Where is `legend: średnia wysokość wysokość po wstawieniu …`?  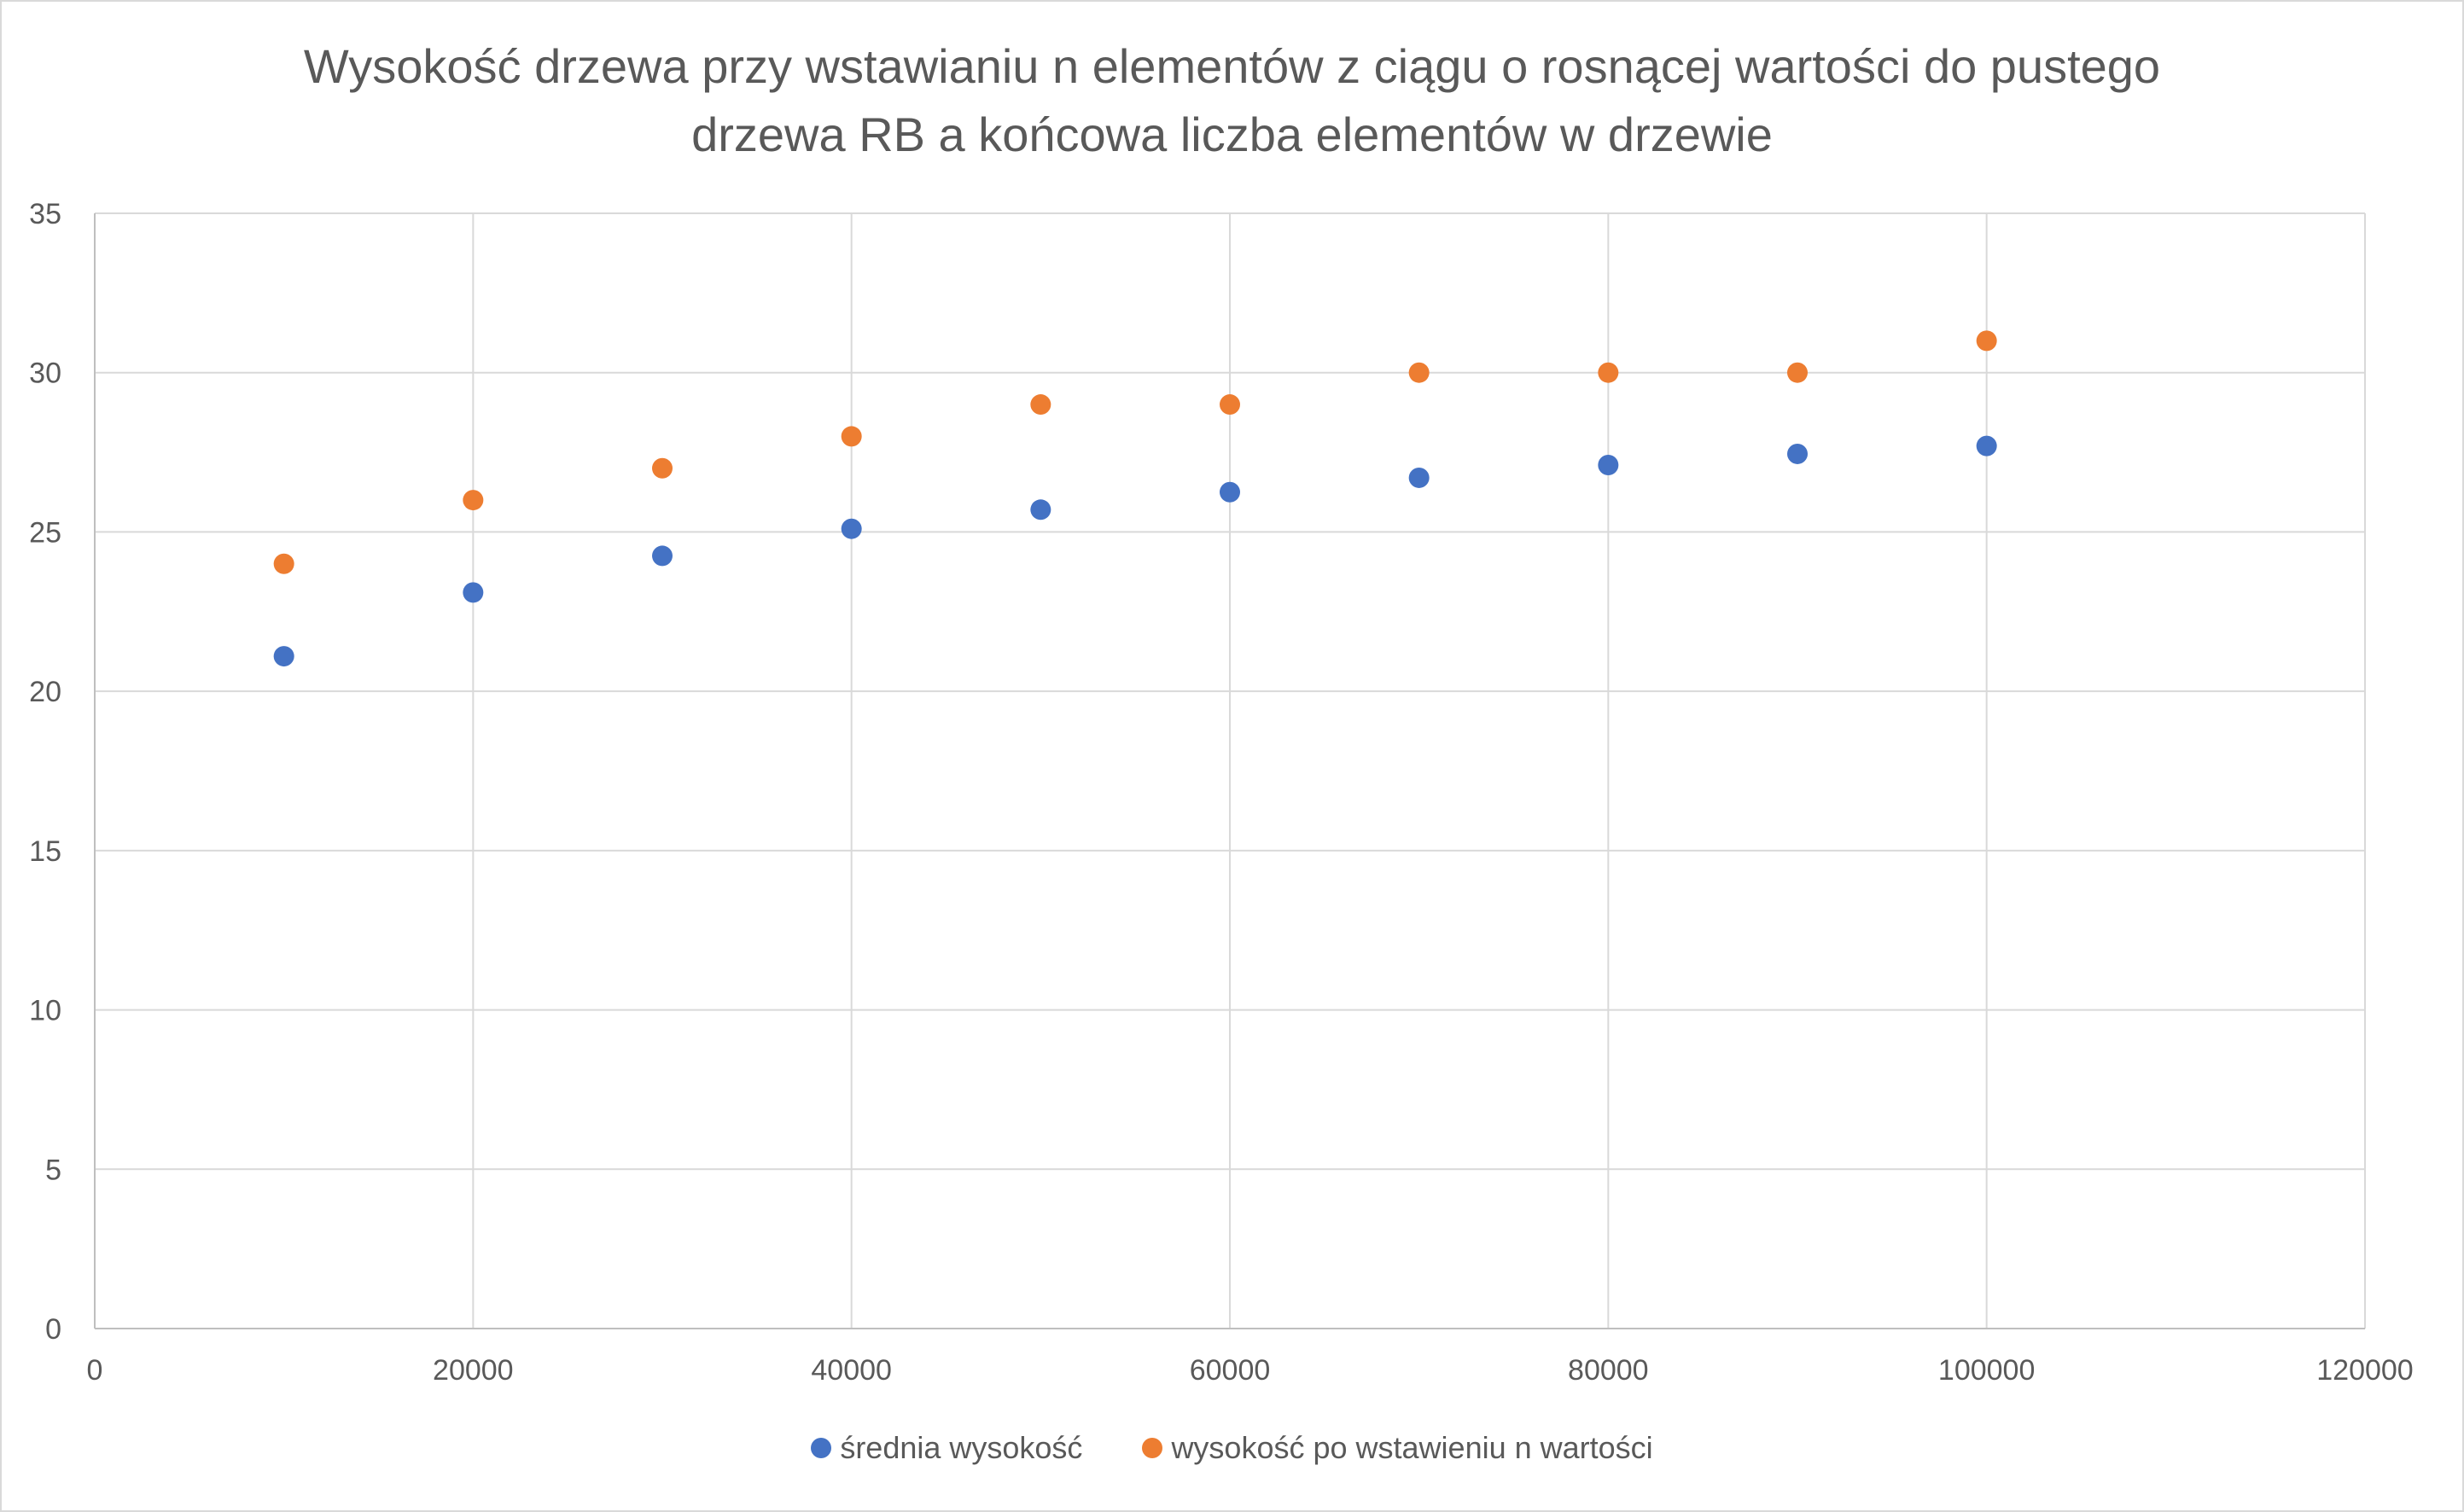
legend: średnia wysokość wysokość po wstawieniu … is located at coordinates (1232, 1448).